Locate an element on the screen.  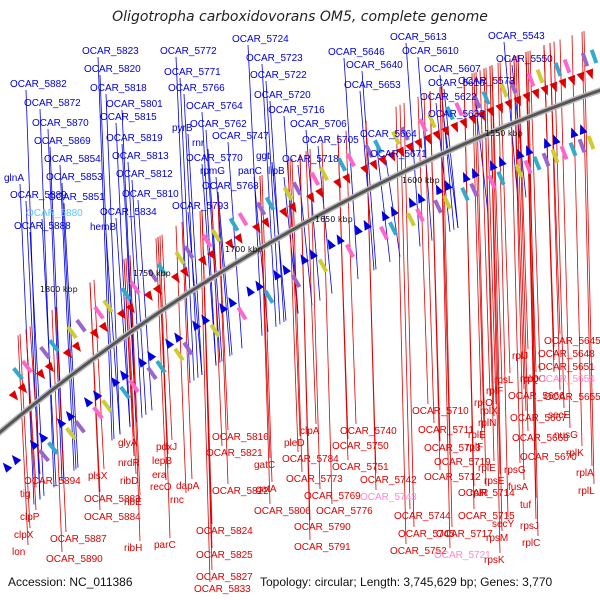
top-gene-label: OCAR_5762 is located at coordinates (218, 124).